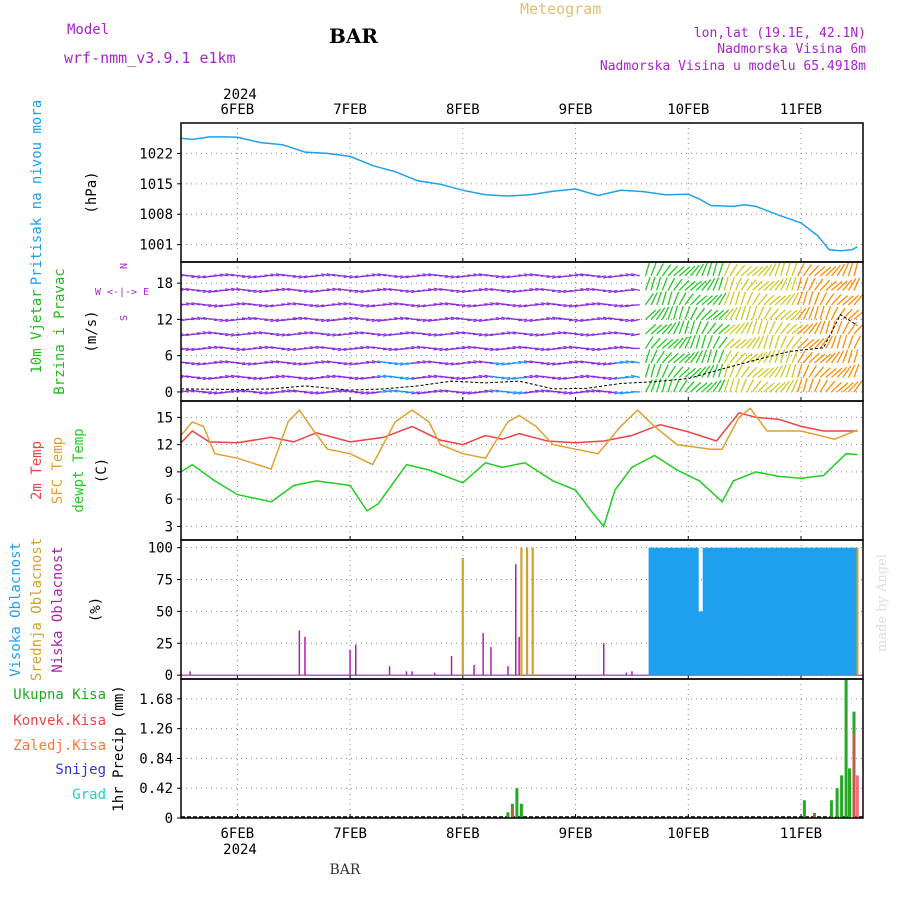 The image size is (900, 900). I want to click on bottom-day-label: 10FEB, so click(688, 834).